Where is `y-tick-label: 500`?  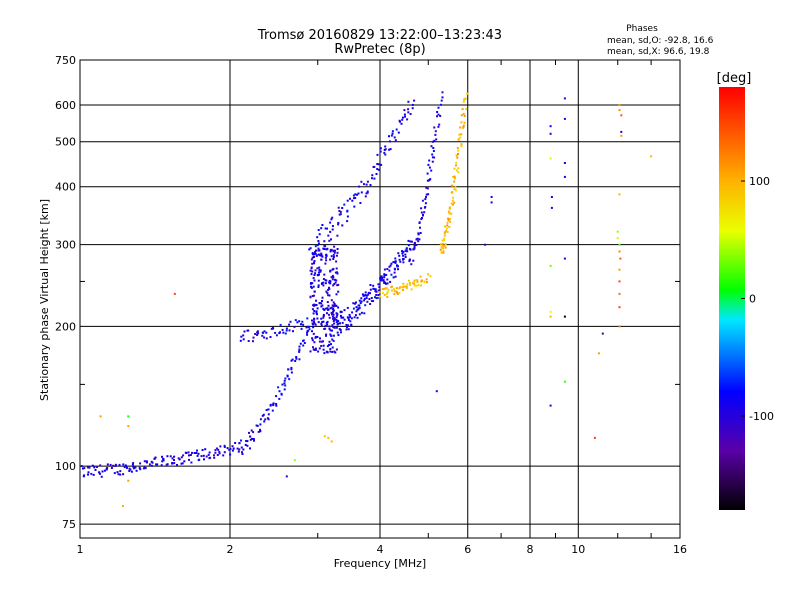 y-tick-label: 500 is located at coordinates (65, 142).